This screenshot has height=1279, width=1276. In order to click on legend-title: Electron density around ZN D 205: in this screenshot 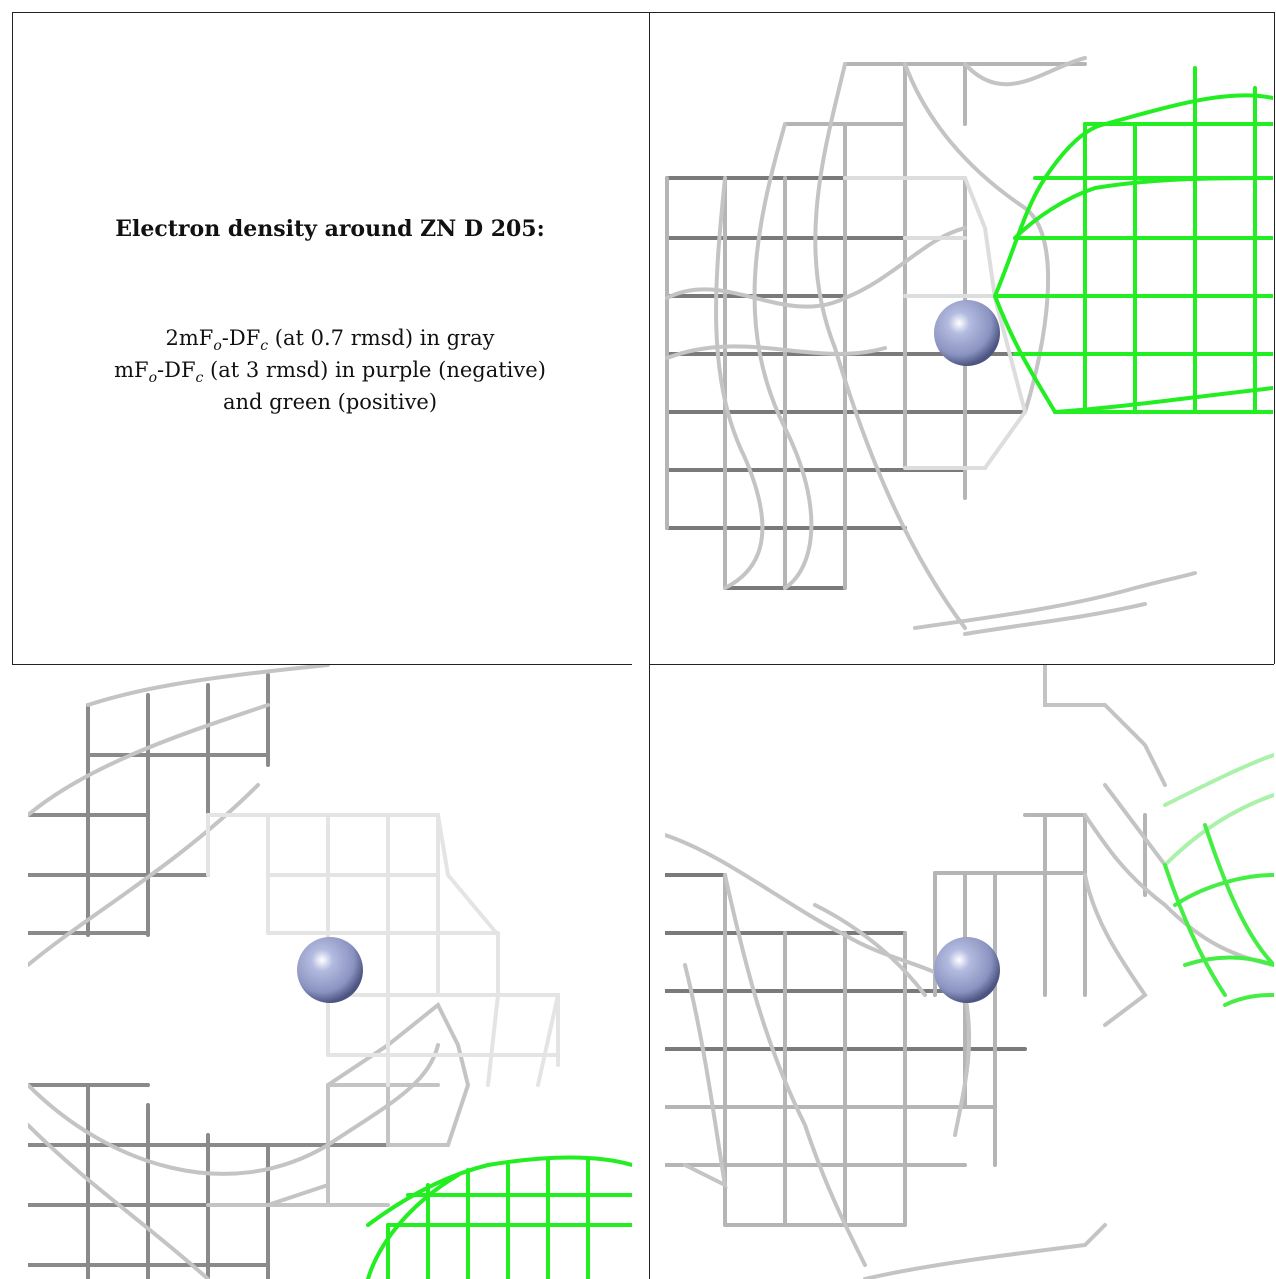, I will do `click(330, 229)`.